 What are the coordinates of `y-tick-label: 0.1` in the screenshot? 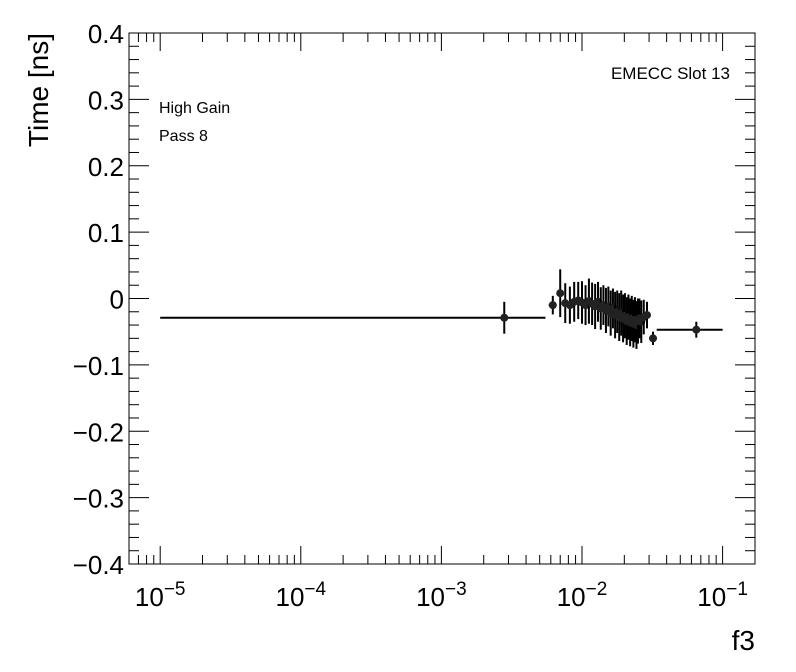 It's located at (106, 233).